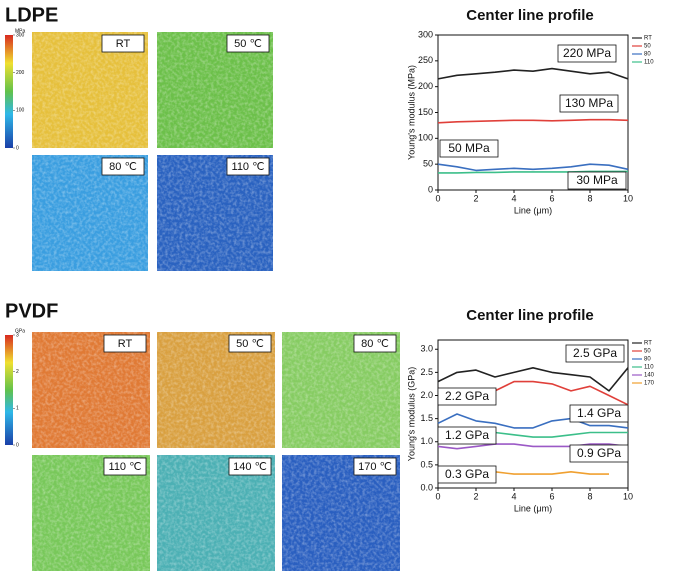  What do you see at coordinates (426, 487) in the screenshot?
I see `y-tick-label: 0.0` at bounding box center [426, 487].